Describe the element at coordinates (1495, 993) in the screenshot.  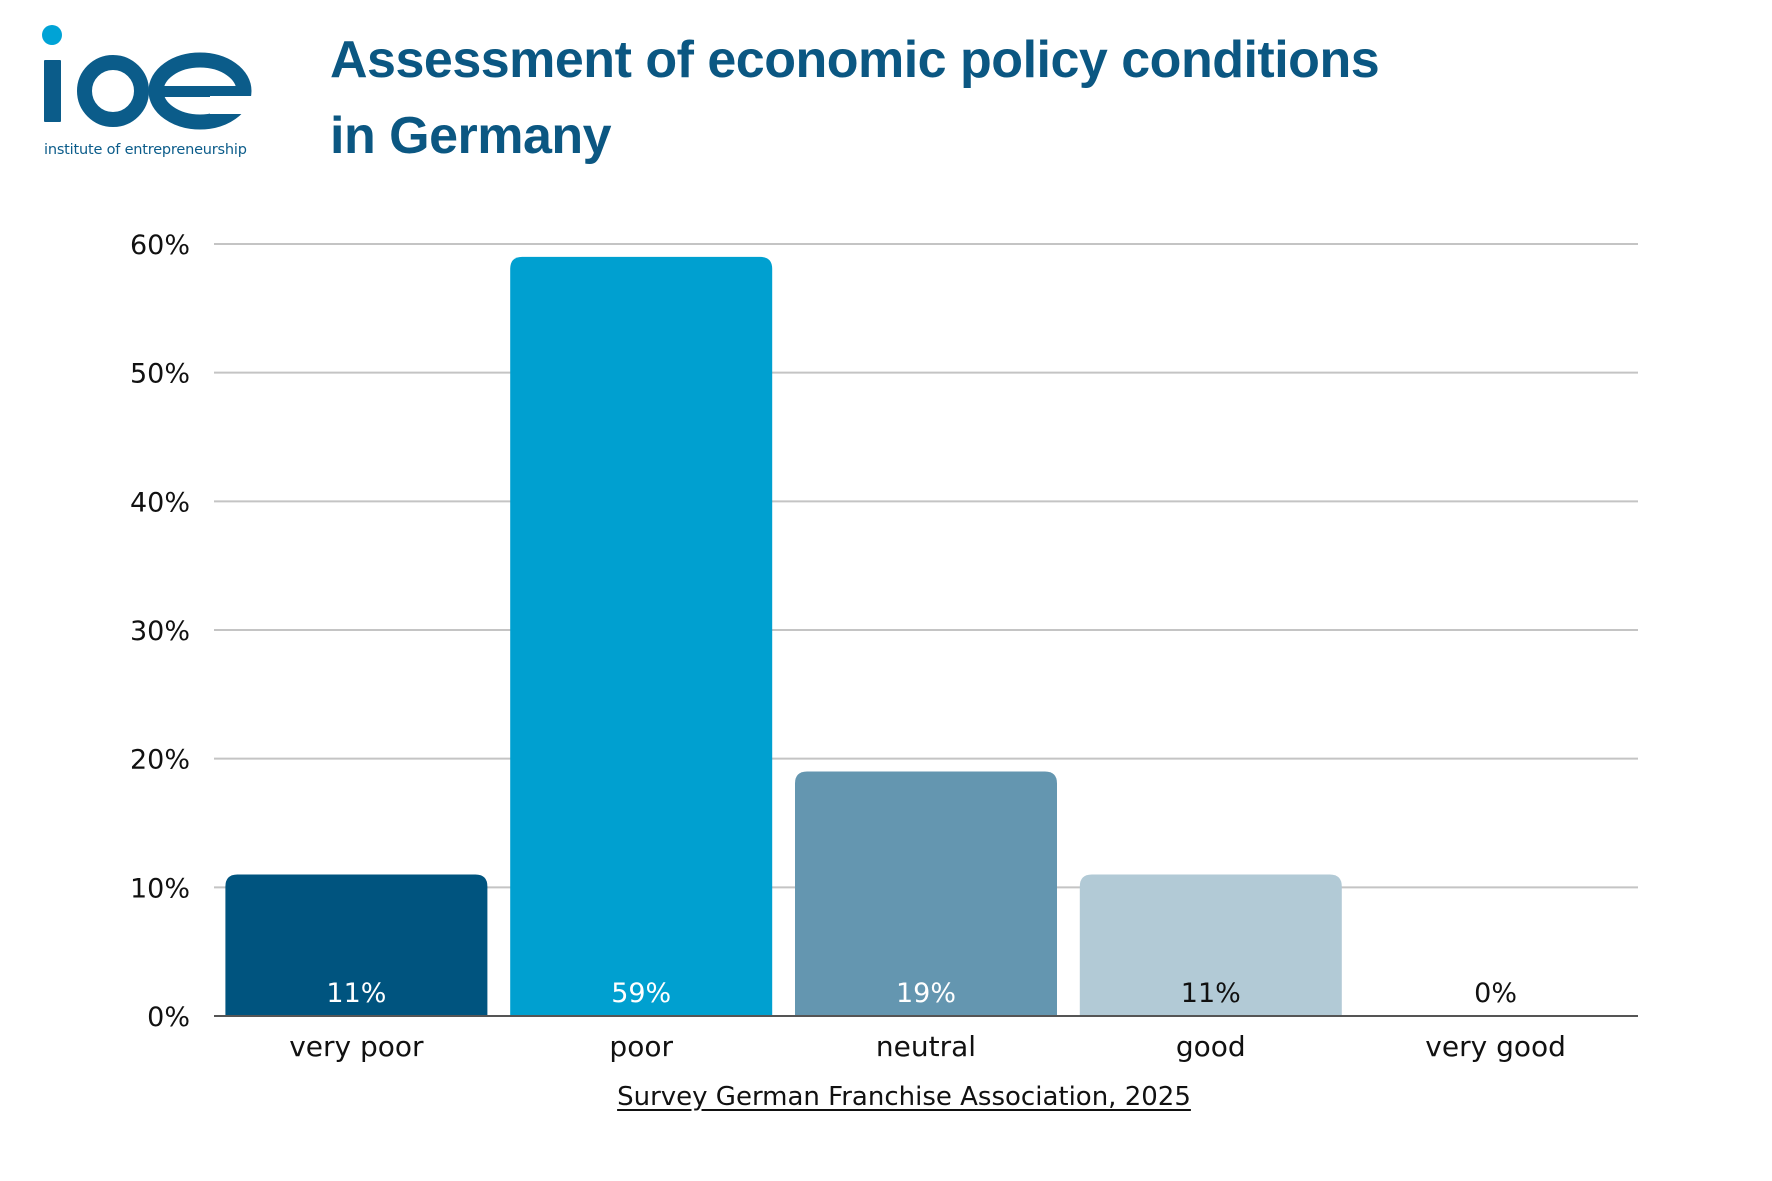
I see `value-label: 0%` at that location.